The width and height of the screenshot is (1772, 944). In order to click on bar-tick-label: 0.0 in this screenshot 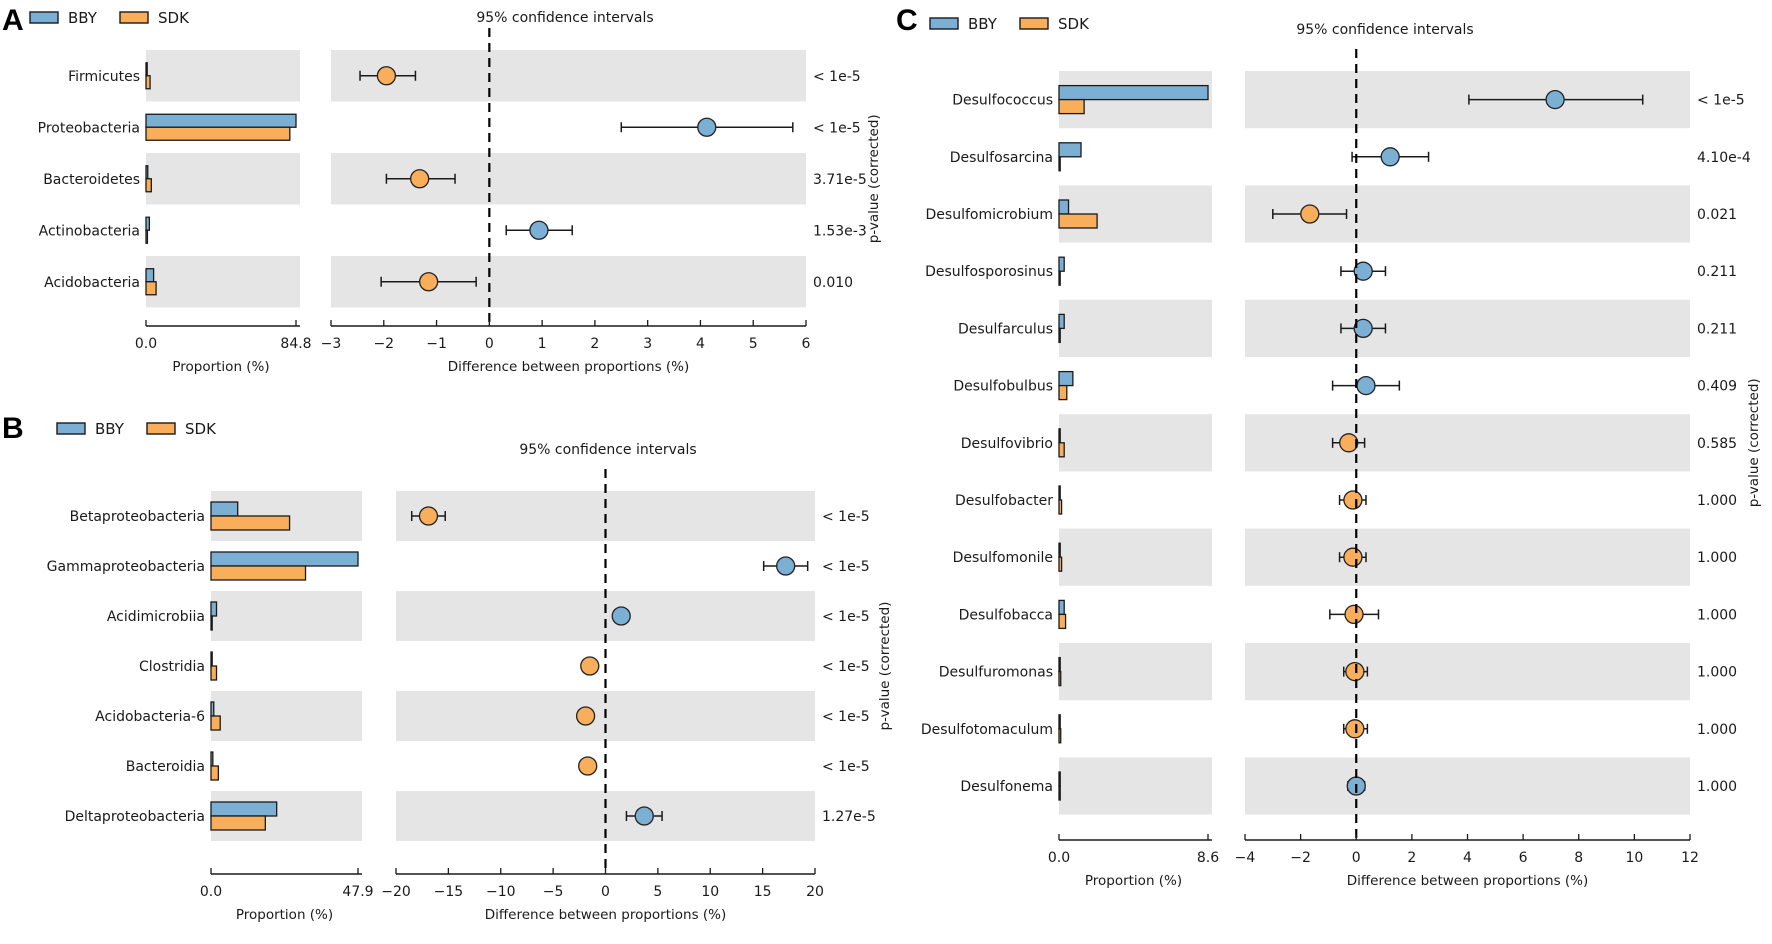, I will do `click(1059, 858)`.